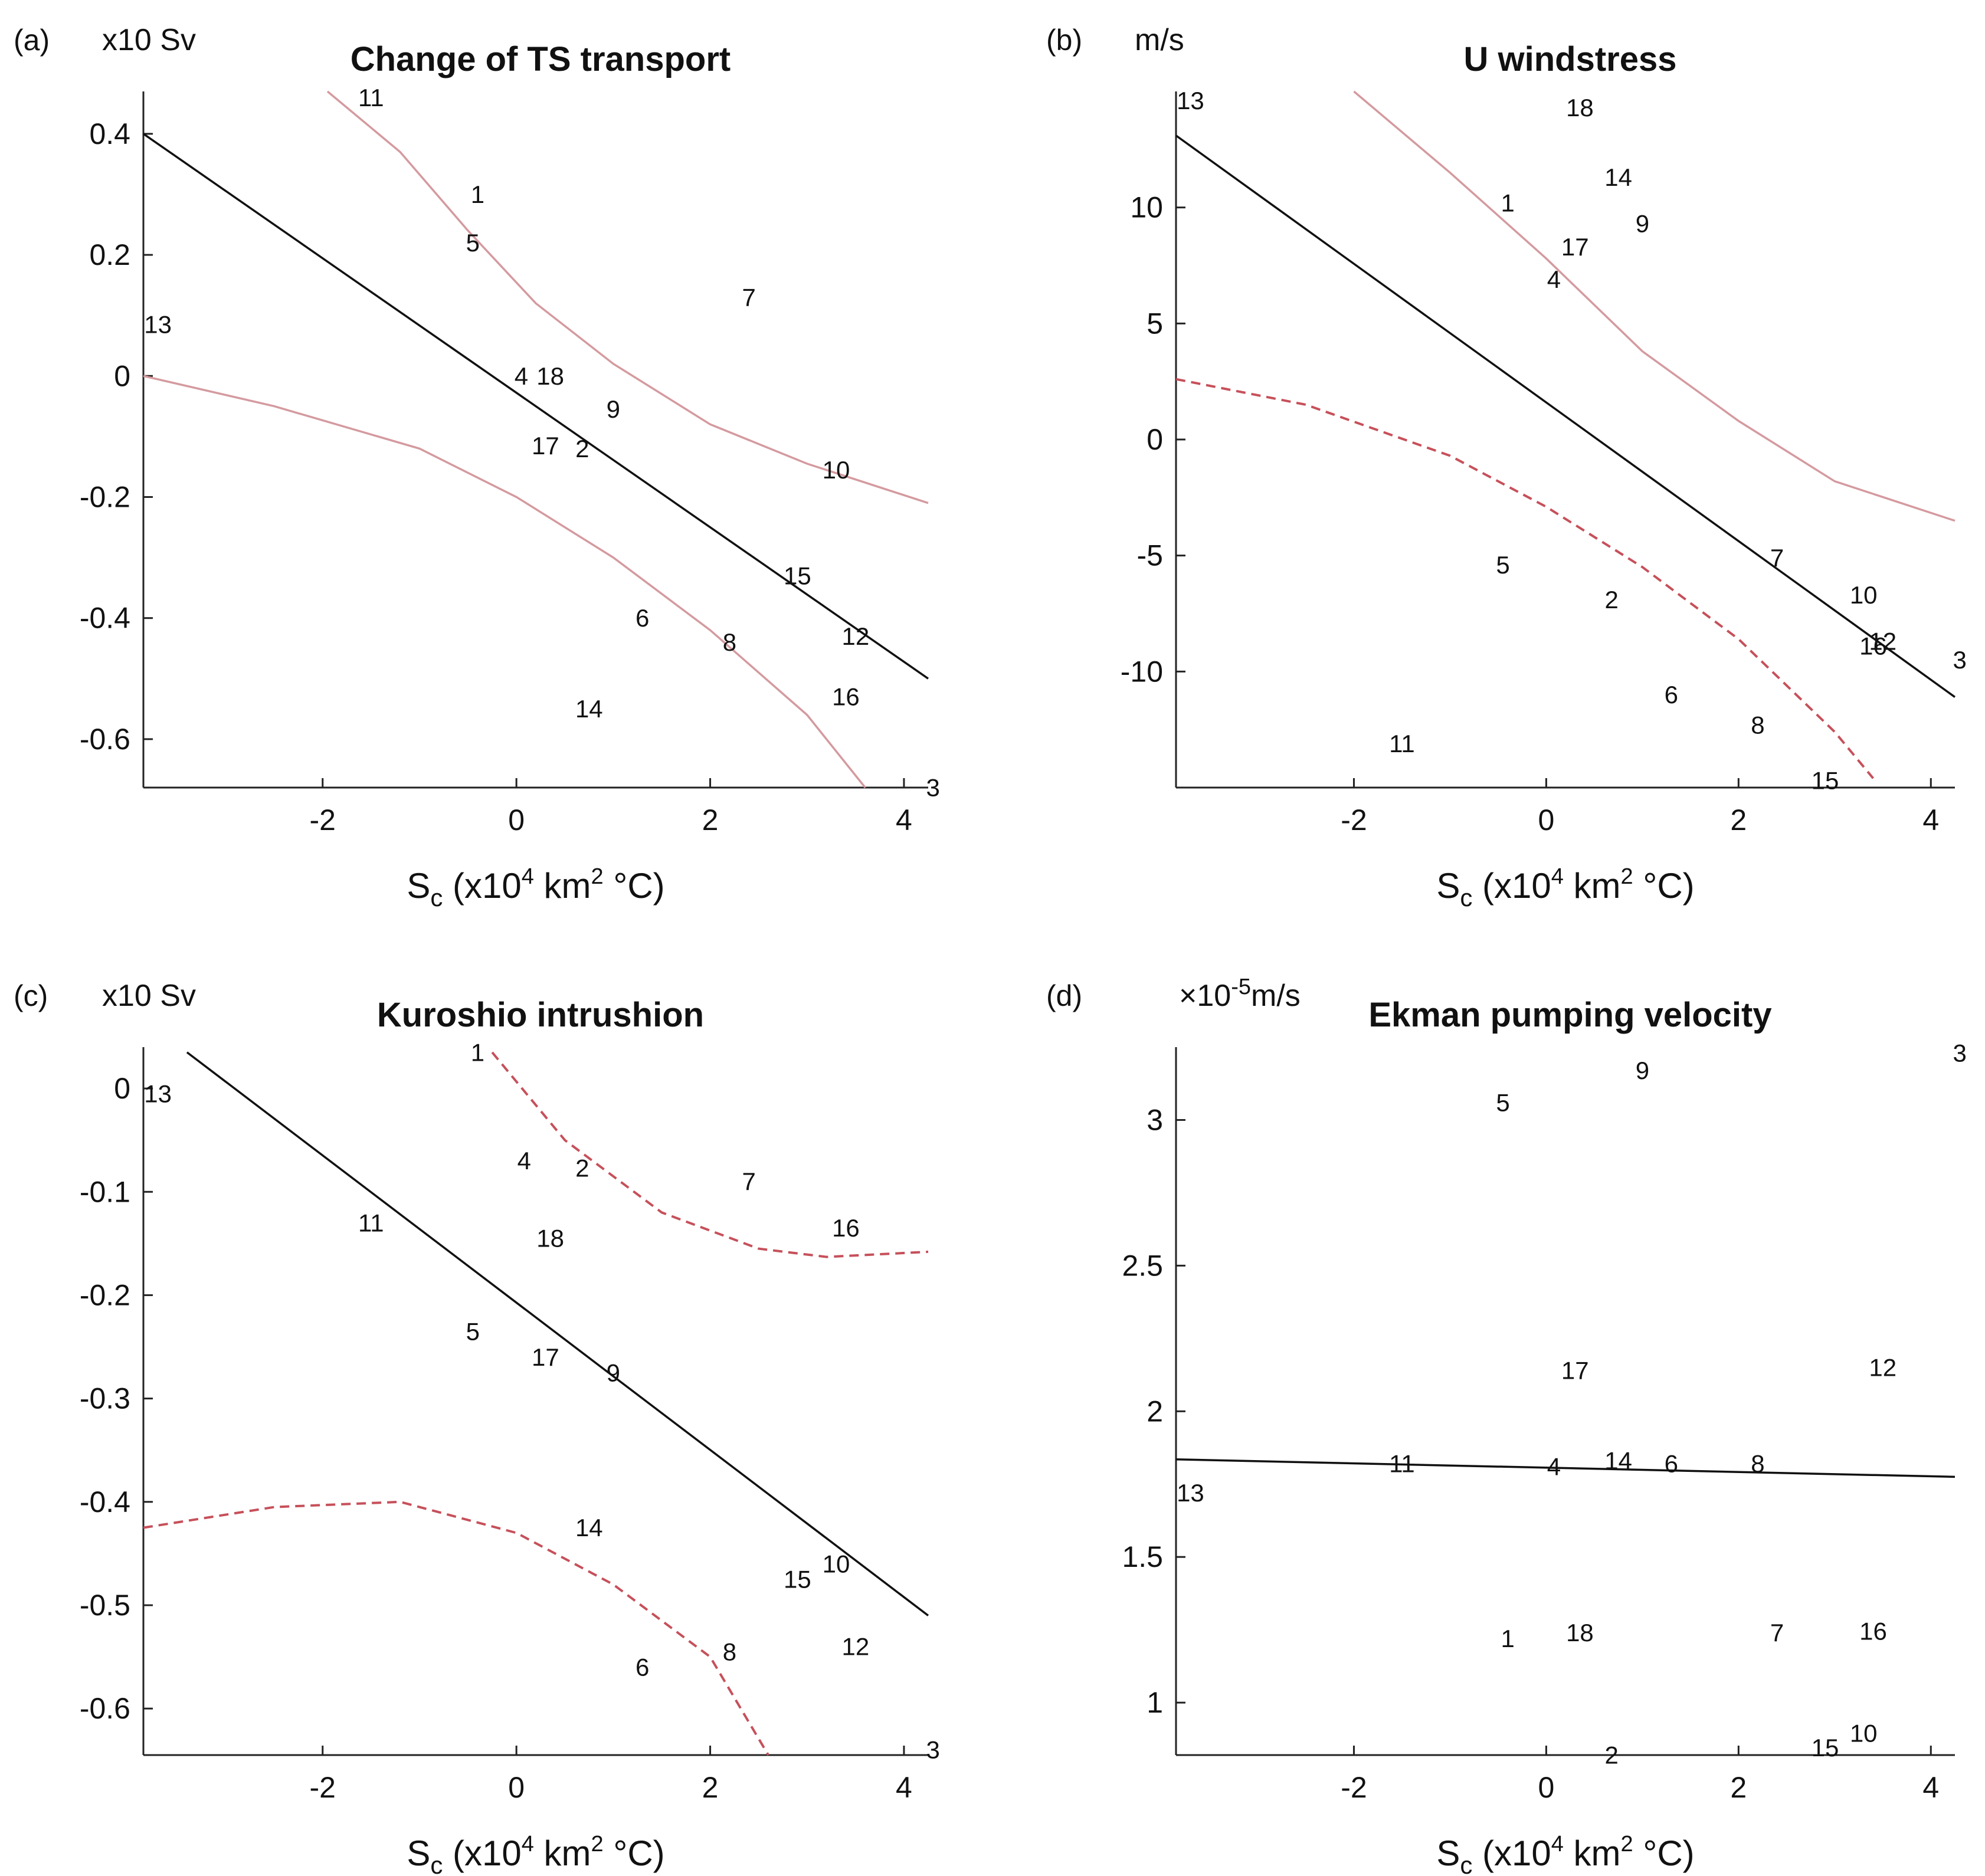 The image size is (1985, 1876). Describe the element at coordinates (1570, 59) in the screenshot. I see `chart-title: U windstress` at that location.